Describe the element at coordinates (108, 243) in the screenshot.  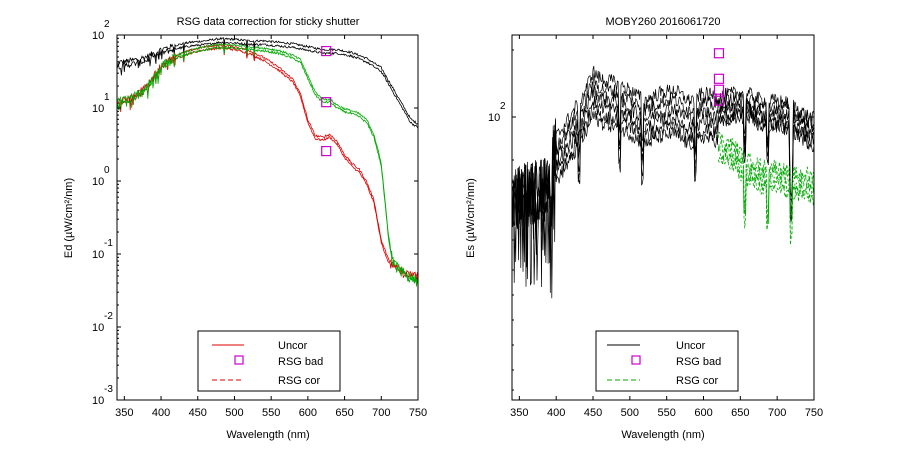
I see `left-y-tick-label-exp: -1` at that location.